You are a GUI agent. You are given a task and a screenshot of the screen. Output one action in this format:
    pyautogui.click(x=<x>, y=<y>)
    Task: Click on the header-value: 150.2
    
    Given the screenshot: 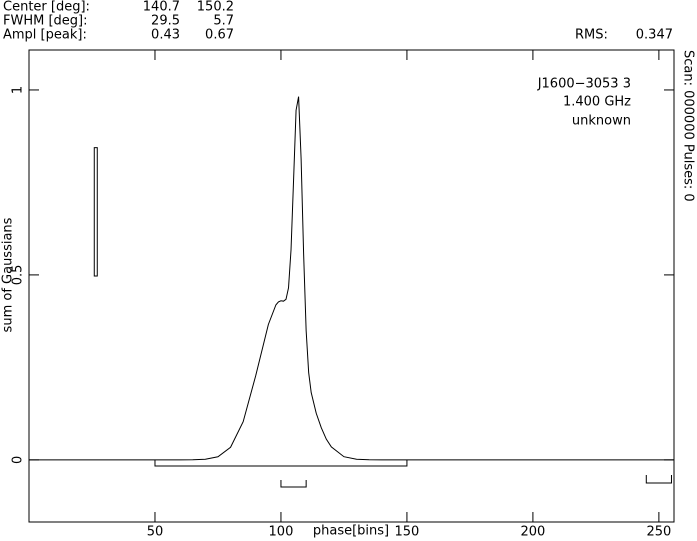 What is the action you would take?
    pyautogui.click(x=215, y=7)
    